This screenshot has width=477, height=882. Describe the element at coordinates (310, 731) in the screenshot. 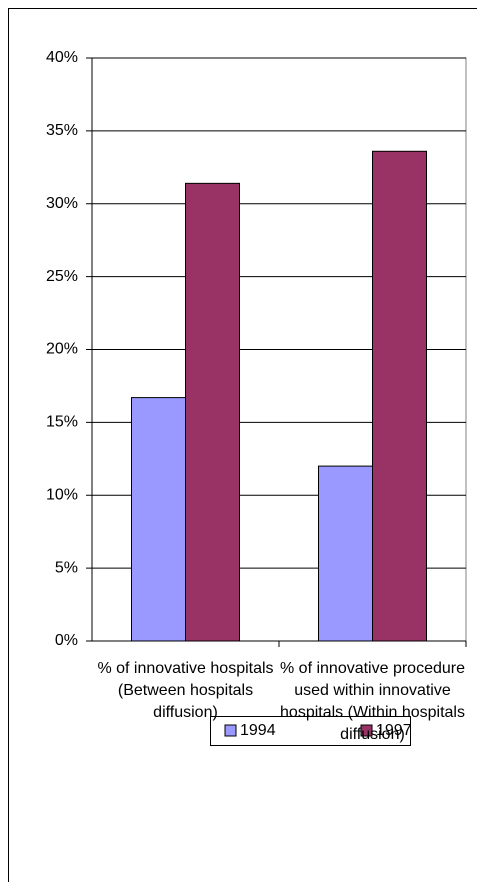

I see `legend-box` at that location.